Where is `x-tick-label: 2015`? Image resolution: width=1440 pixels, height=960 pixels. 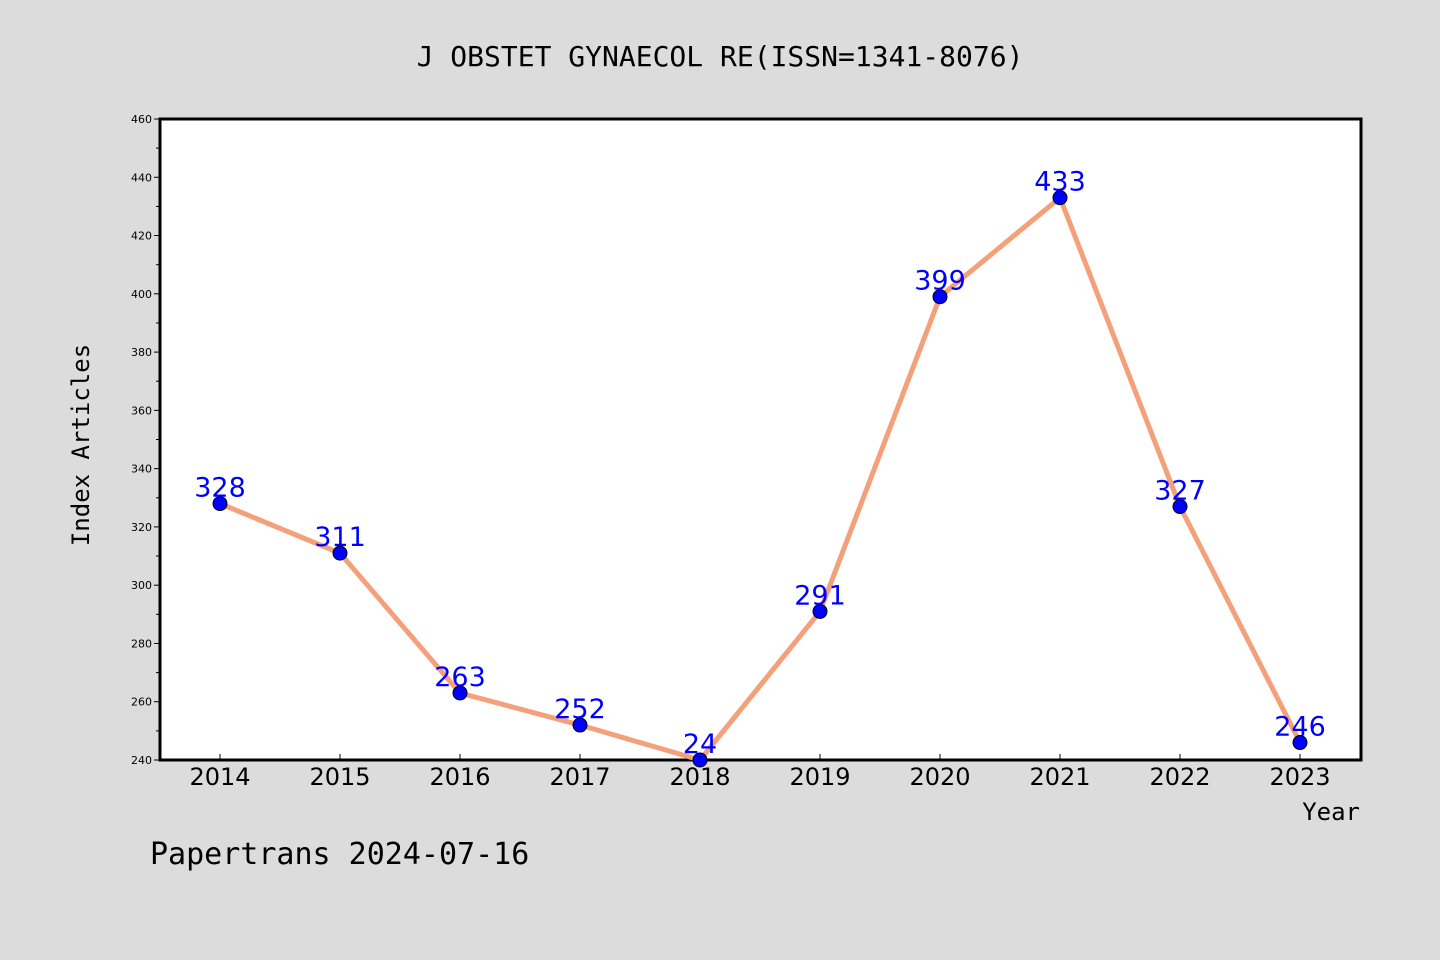
x-tick-label: 2015 is located at coordinates (339, 777).